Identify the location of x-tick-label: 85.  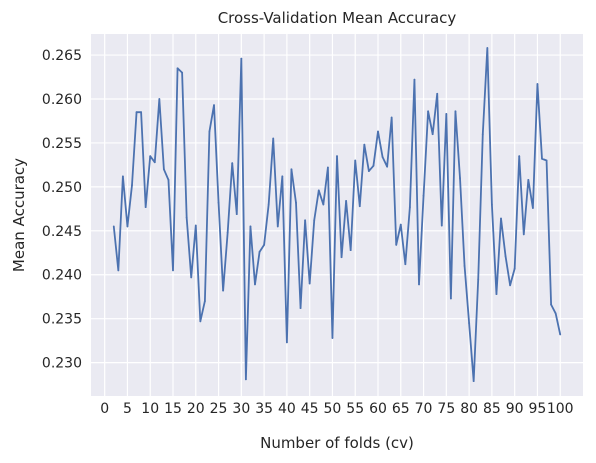
(492, 409).